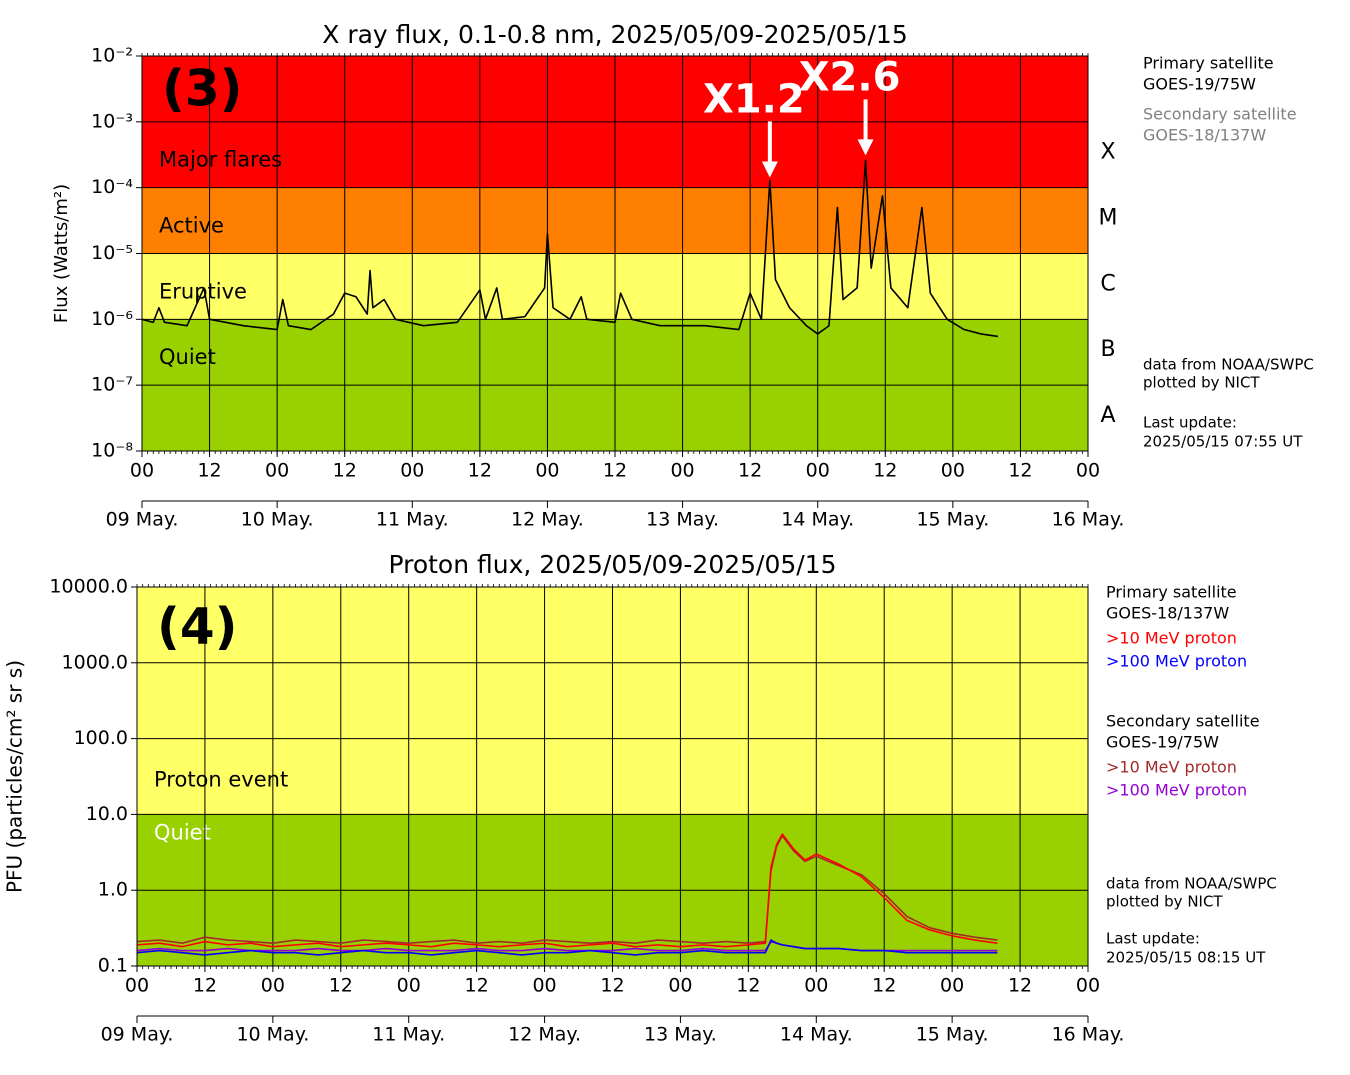 The image size is (1350, 1075). I want to click on band-label: Proton event, so click(221, 779).